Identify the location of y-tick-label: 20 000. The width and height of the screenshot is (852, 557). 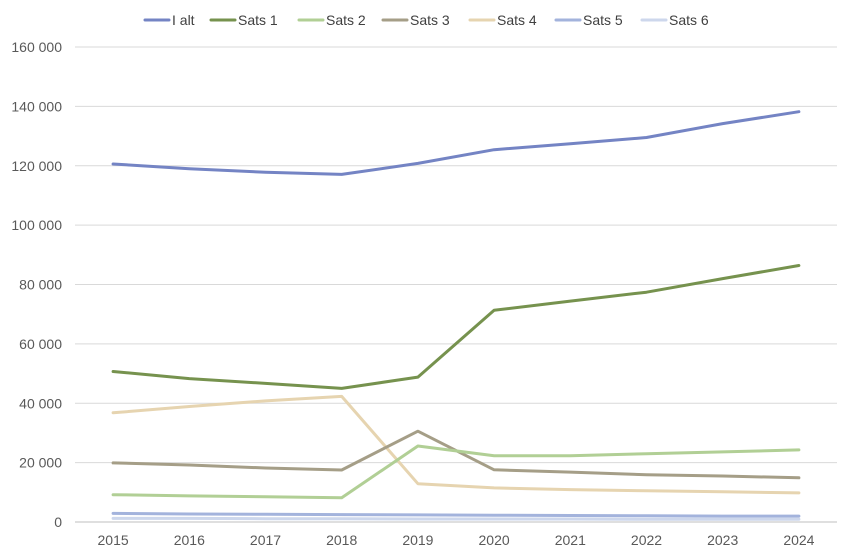
(40, 463).